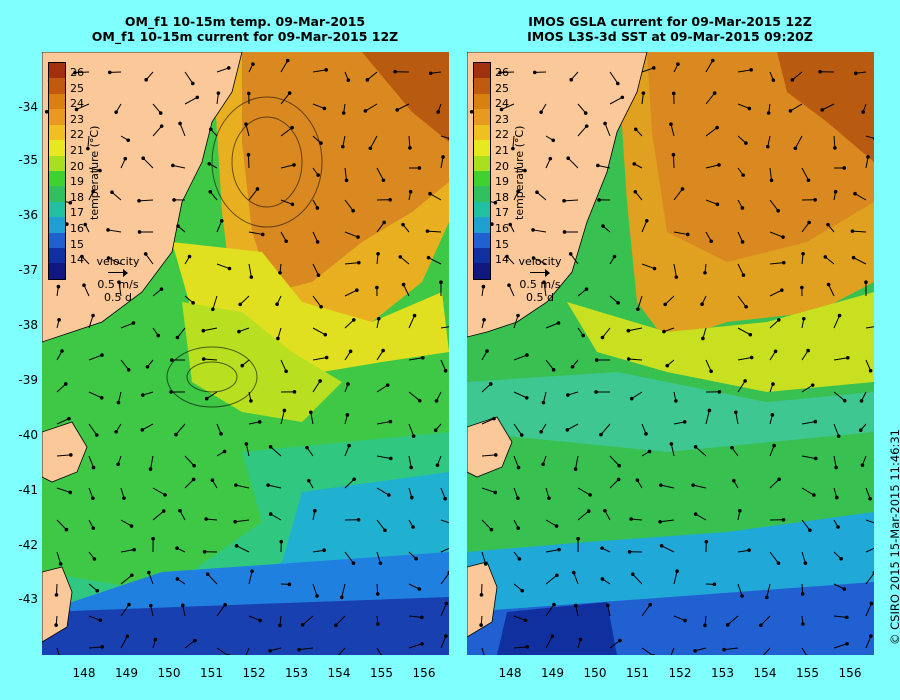 The width and height of the screenshot is (900, 700). Describe the element at coordinates (424, 673) in the screenshot. I see `left-longitude-label: 156` at that location.